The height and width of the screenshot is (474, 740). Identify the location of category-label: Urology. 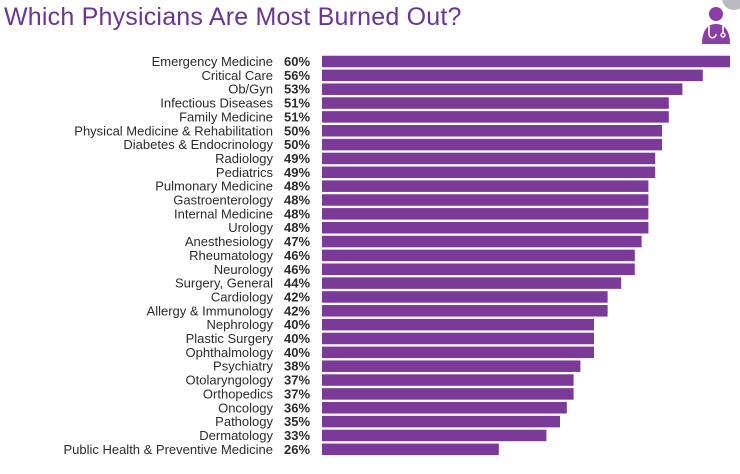
(250, 227).